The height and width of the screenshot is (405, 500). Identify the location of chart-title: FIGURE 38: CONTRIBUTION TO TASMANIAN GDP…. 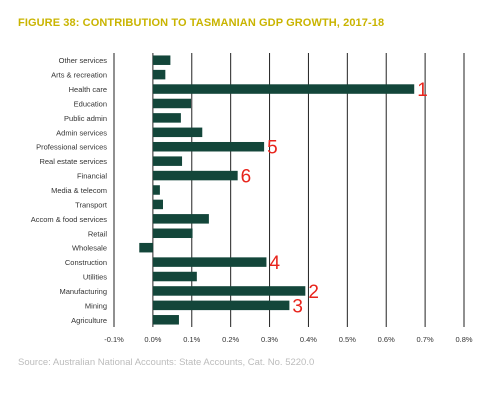
(201, 23).